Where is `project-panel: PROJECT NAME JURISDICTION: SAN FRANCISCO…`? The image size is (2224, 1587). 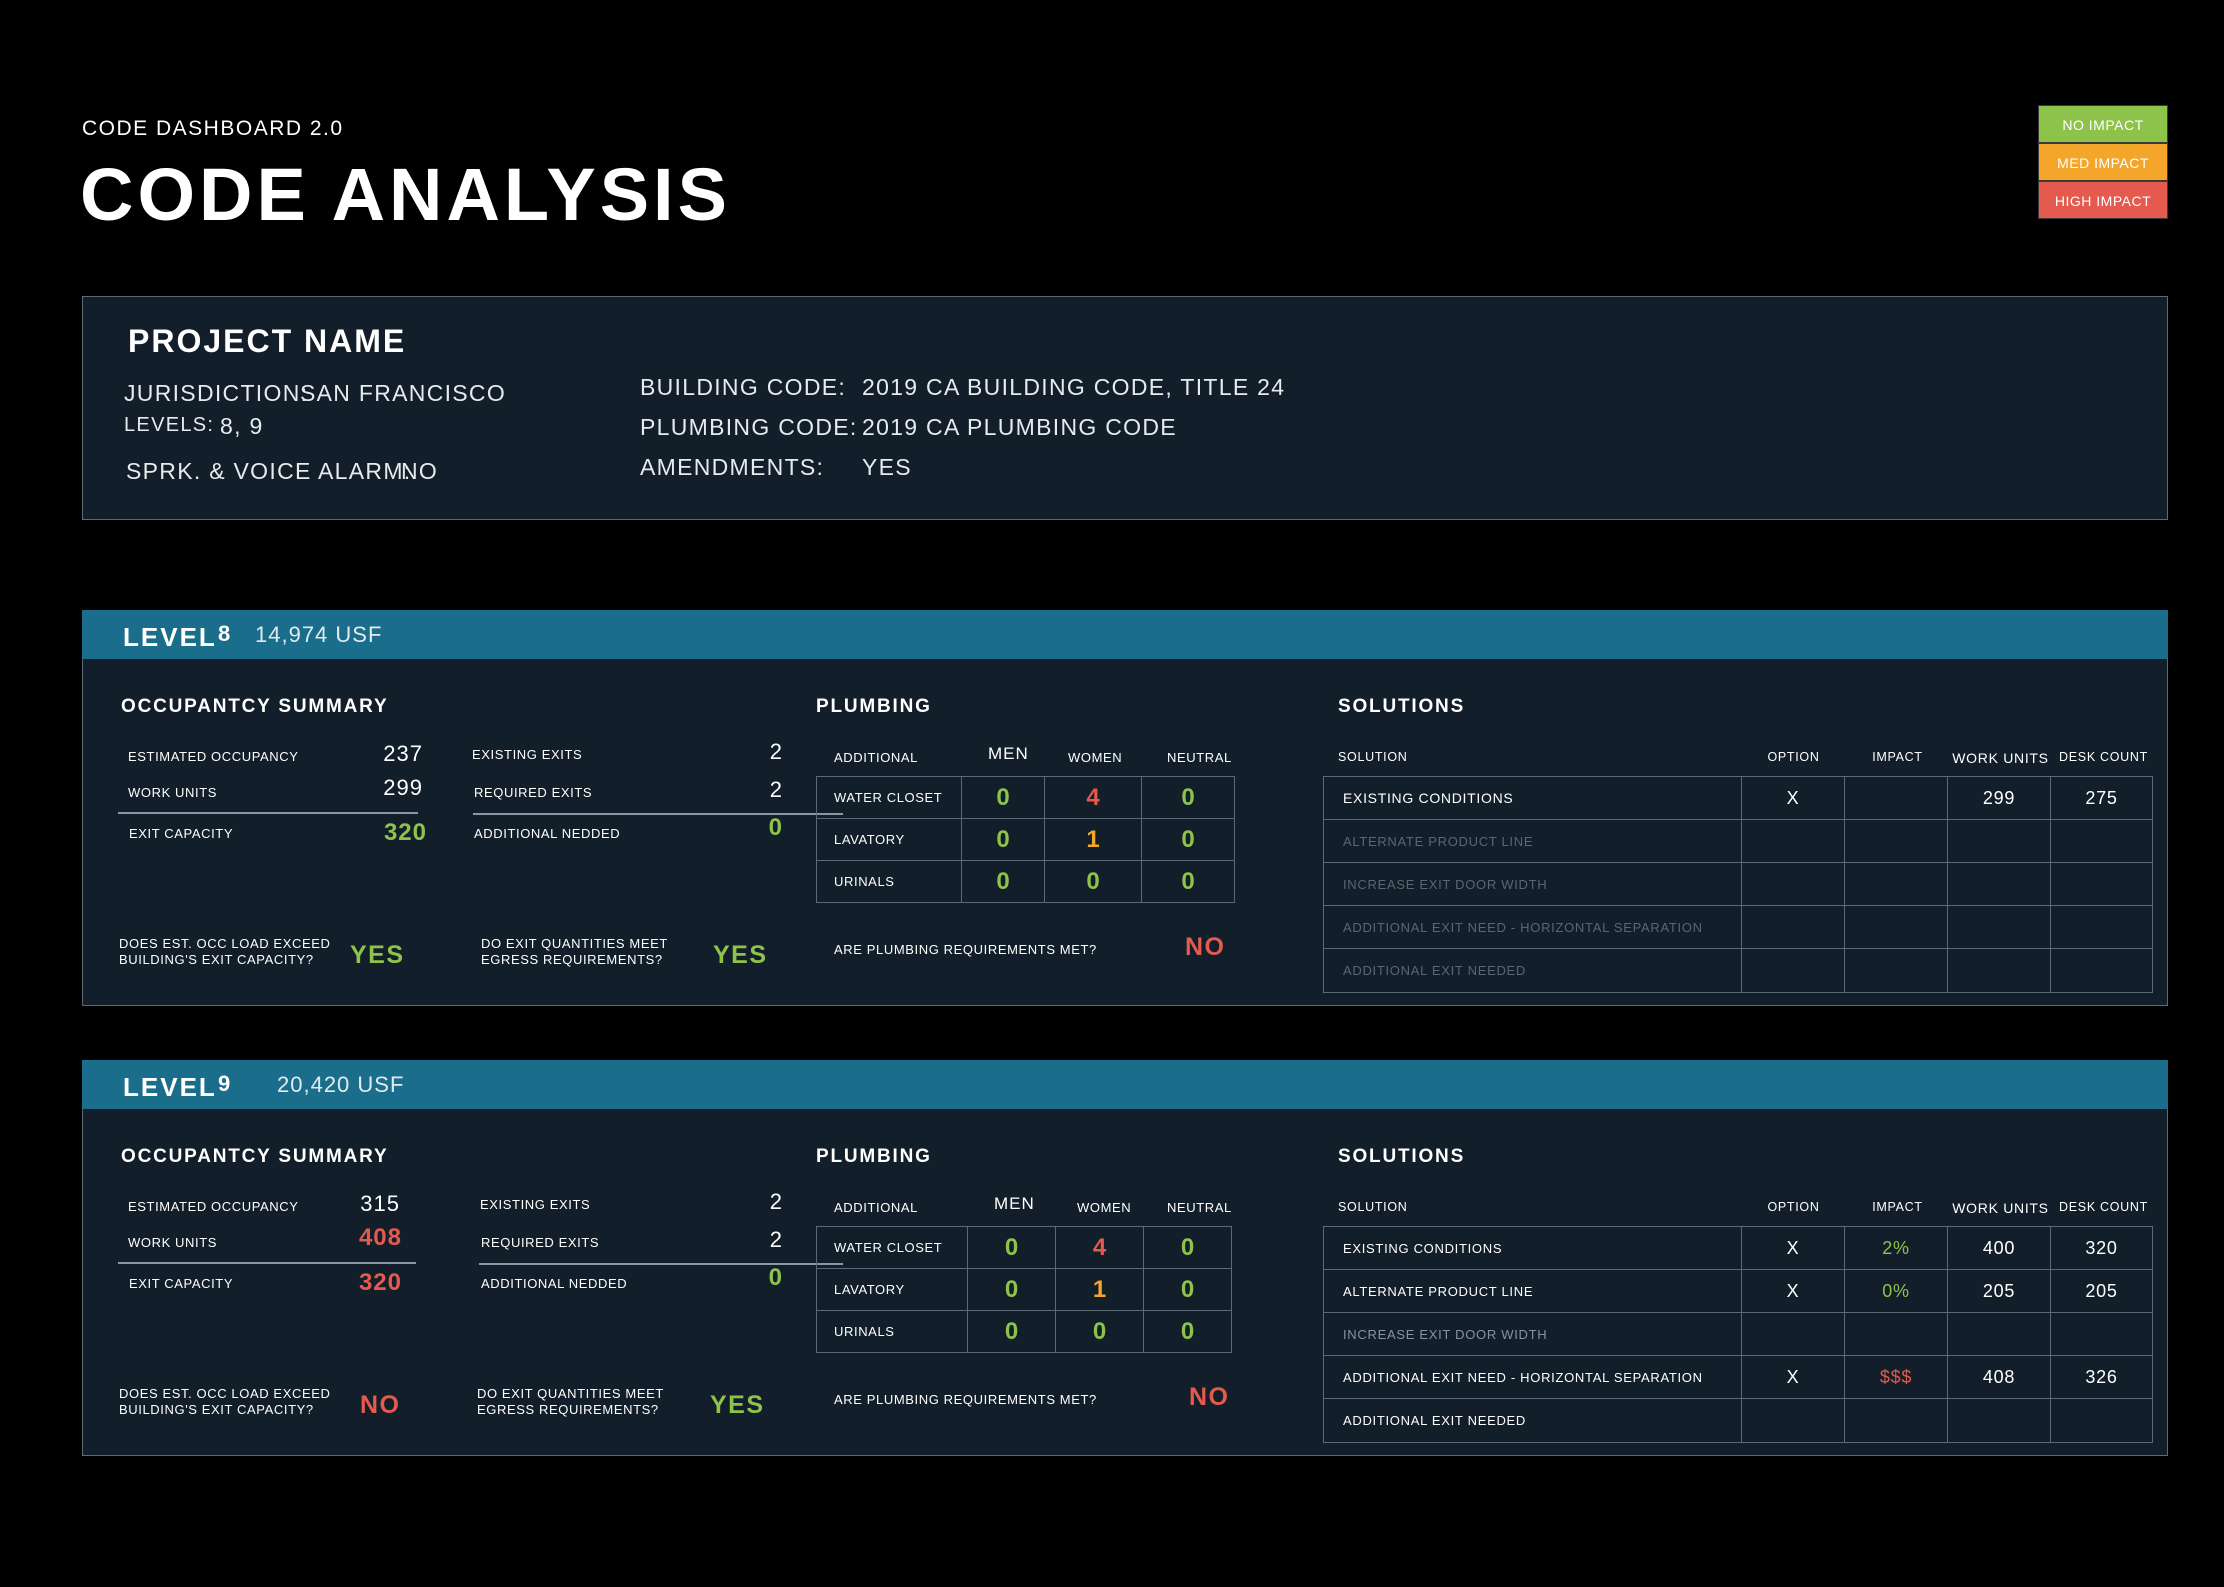 project-panel: PROJECT NAME JURISDICTION: SAN FRANCISCO… is located at coordinates (1125, 408).